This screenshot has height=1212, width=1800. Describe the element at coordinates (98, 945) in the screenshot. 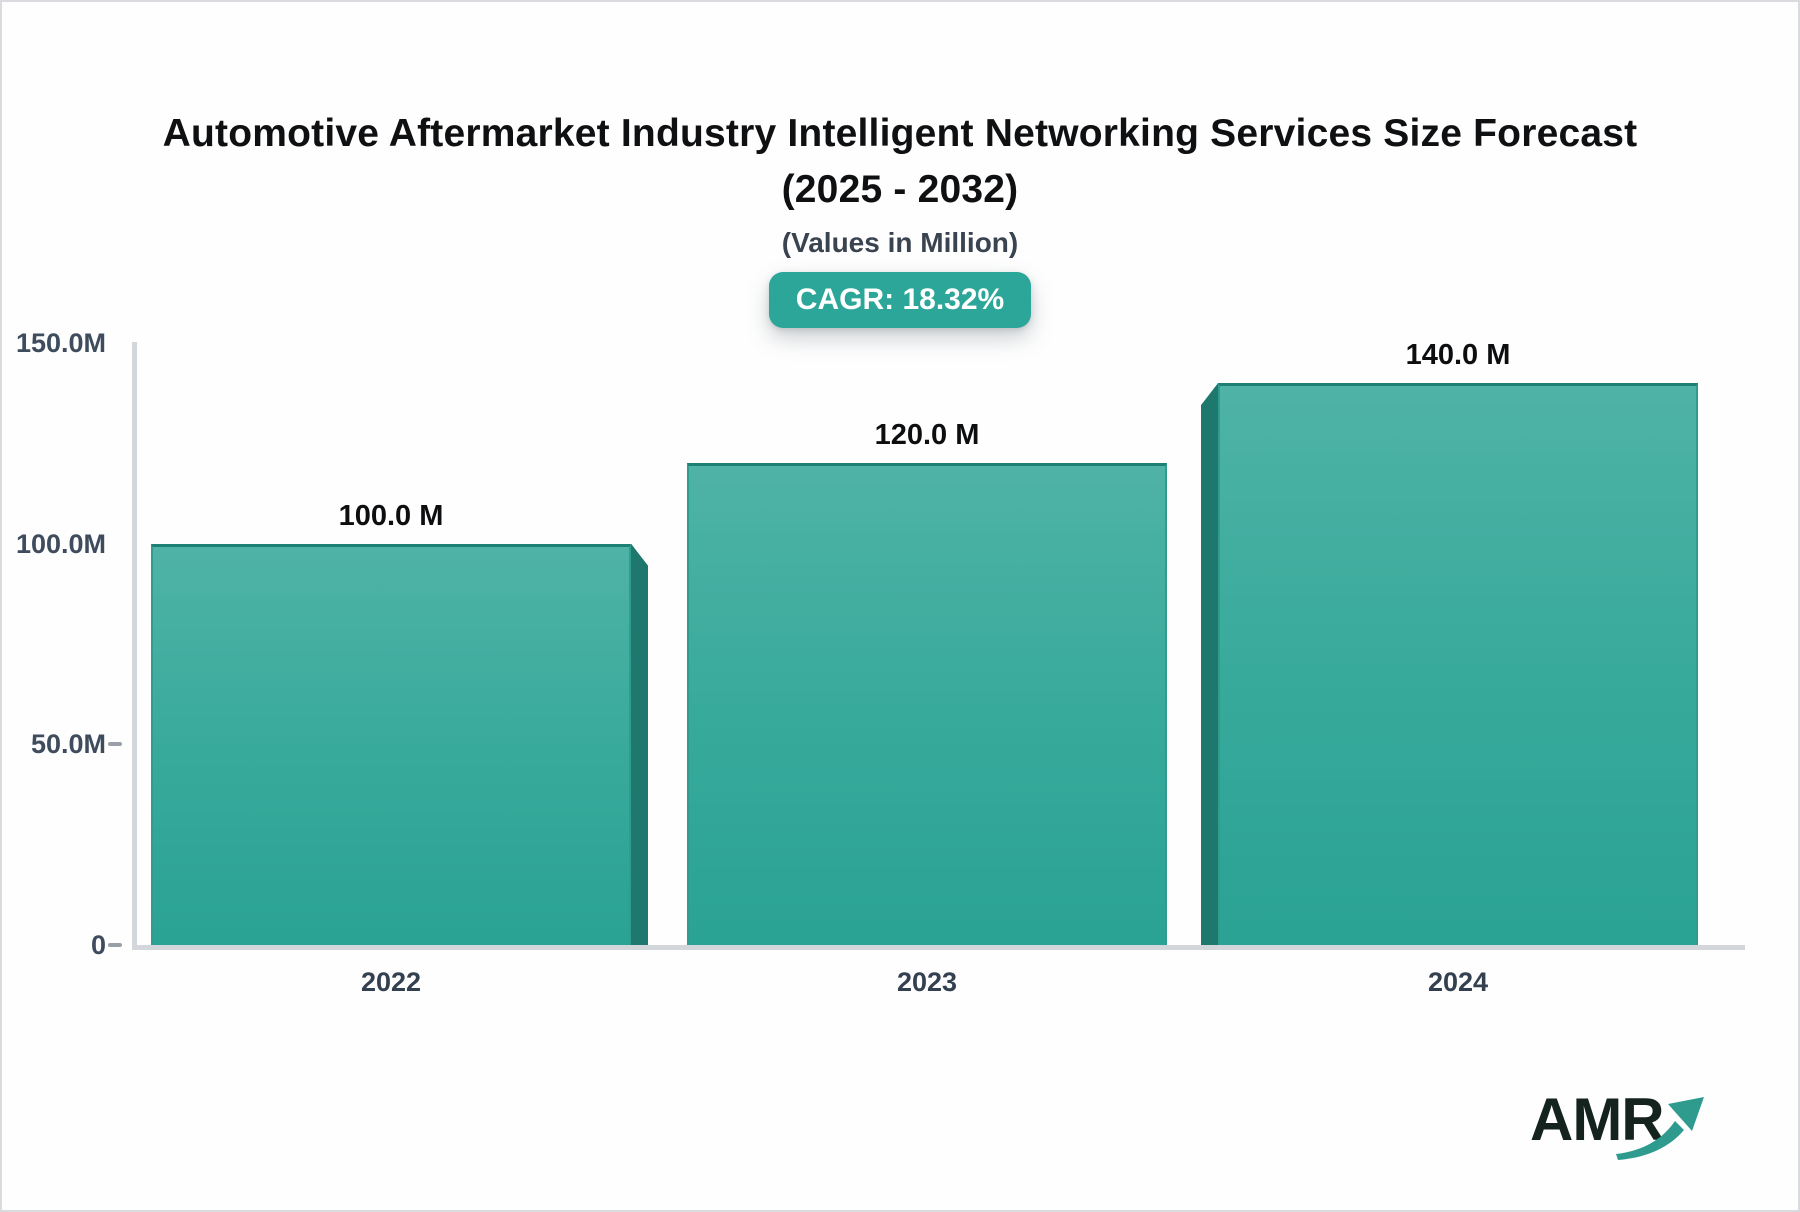

I see `y-axis-tick-label: 0` at that location.